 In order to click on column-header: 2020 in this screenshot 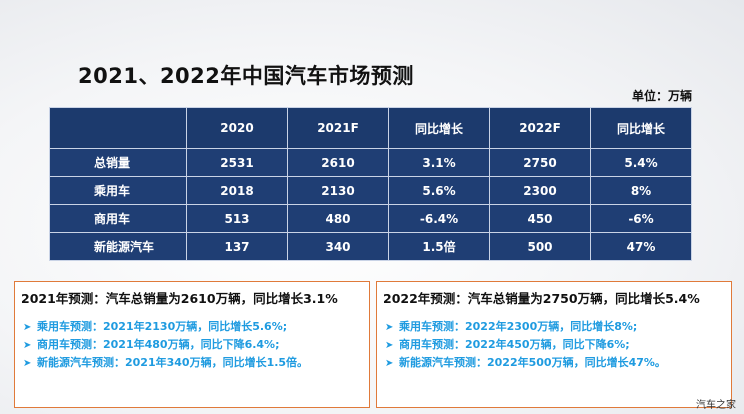, I will do `click(237, 128)`.